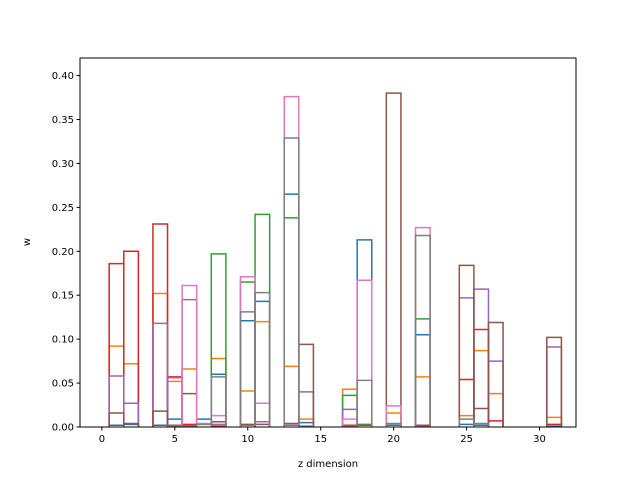 This screenshot has width=640, height=480. Describe the element at coordinates (63, 340) in the screenshot. I see `y-tick-label: 0.10` at that location.